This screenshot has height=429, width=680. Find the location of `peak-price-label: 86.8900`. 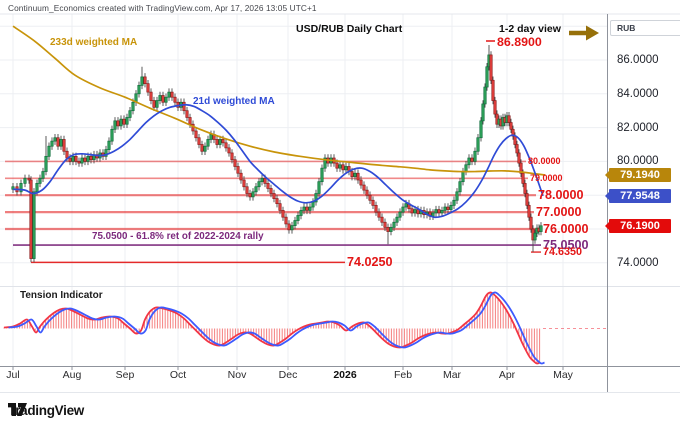

peak-price-label: 86.8900 is located at coordinates (519, 42).